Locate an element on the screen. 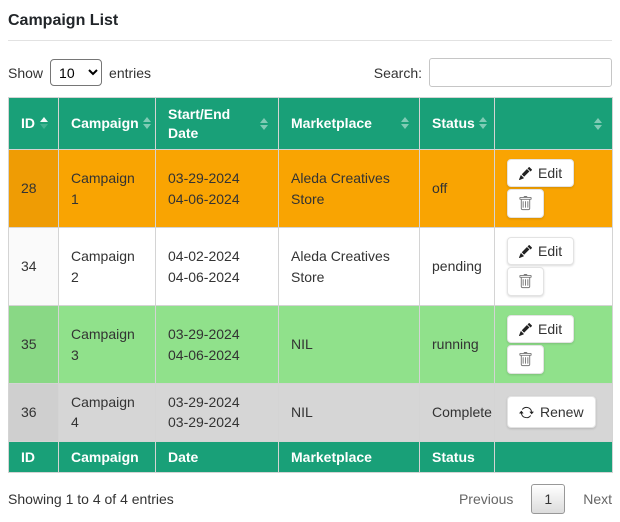 This screenshot has width=620, height=522. search-control: Search: is located at coordinates (493, 72).